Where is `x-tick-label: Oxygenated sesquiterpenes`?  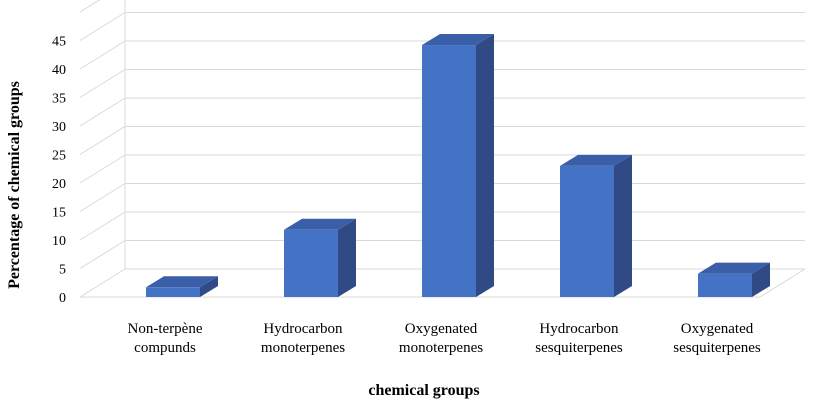 x-tick-label: Oxygenated sesquiterpenes is located at coordinates (717, 338).